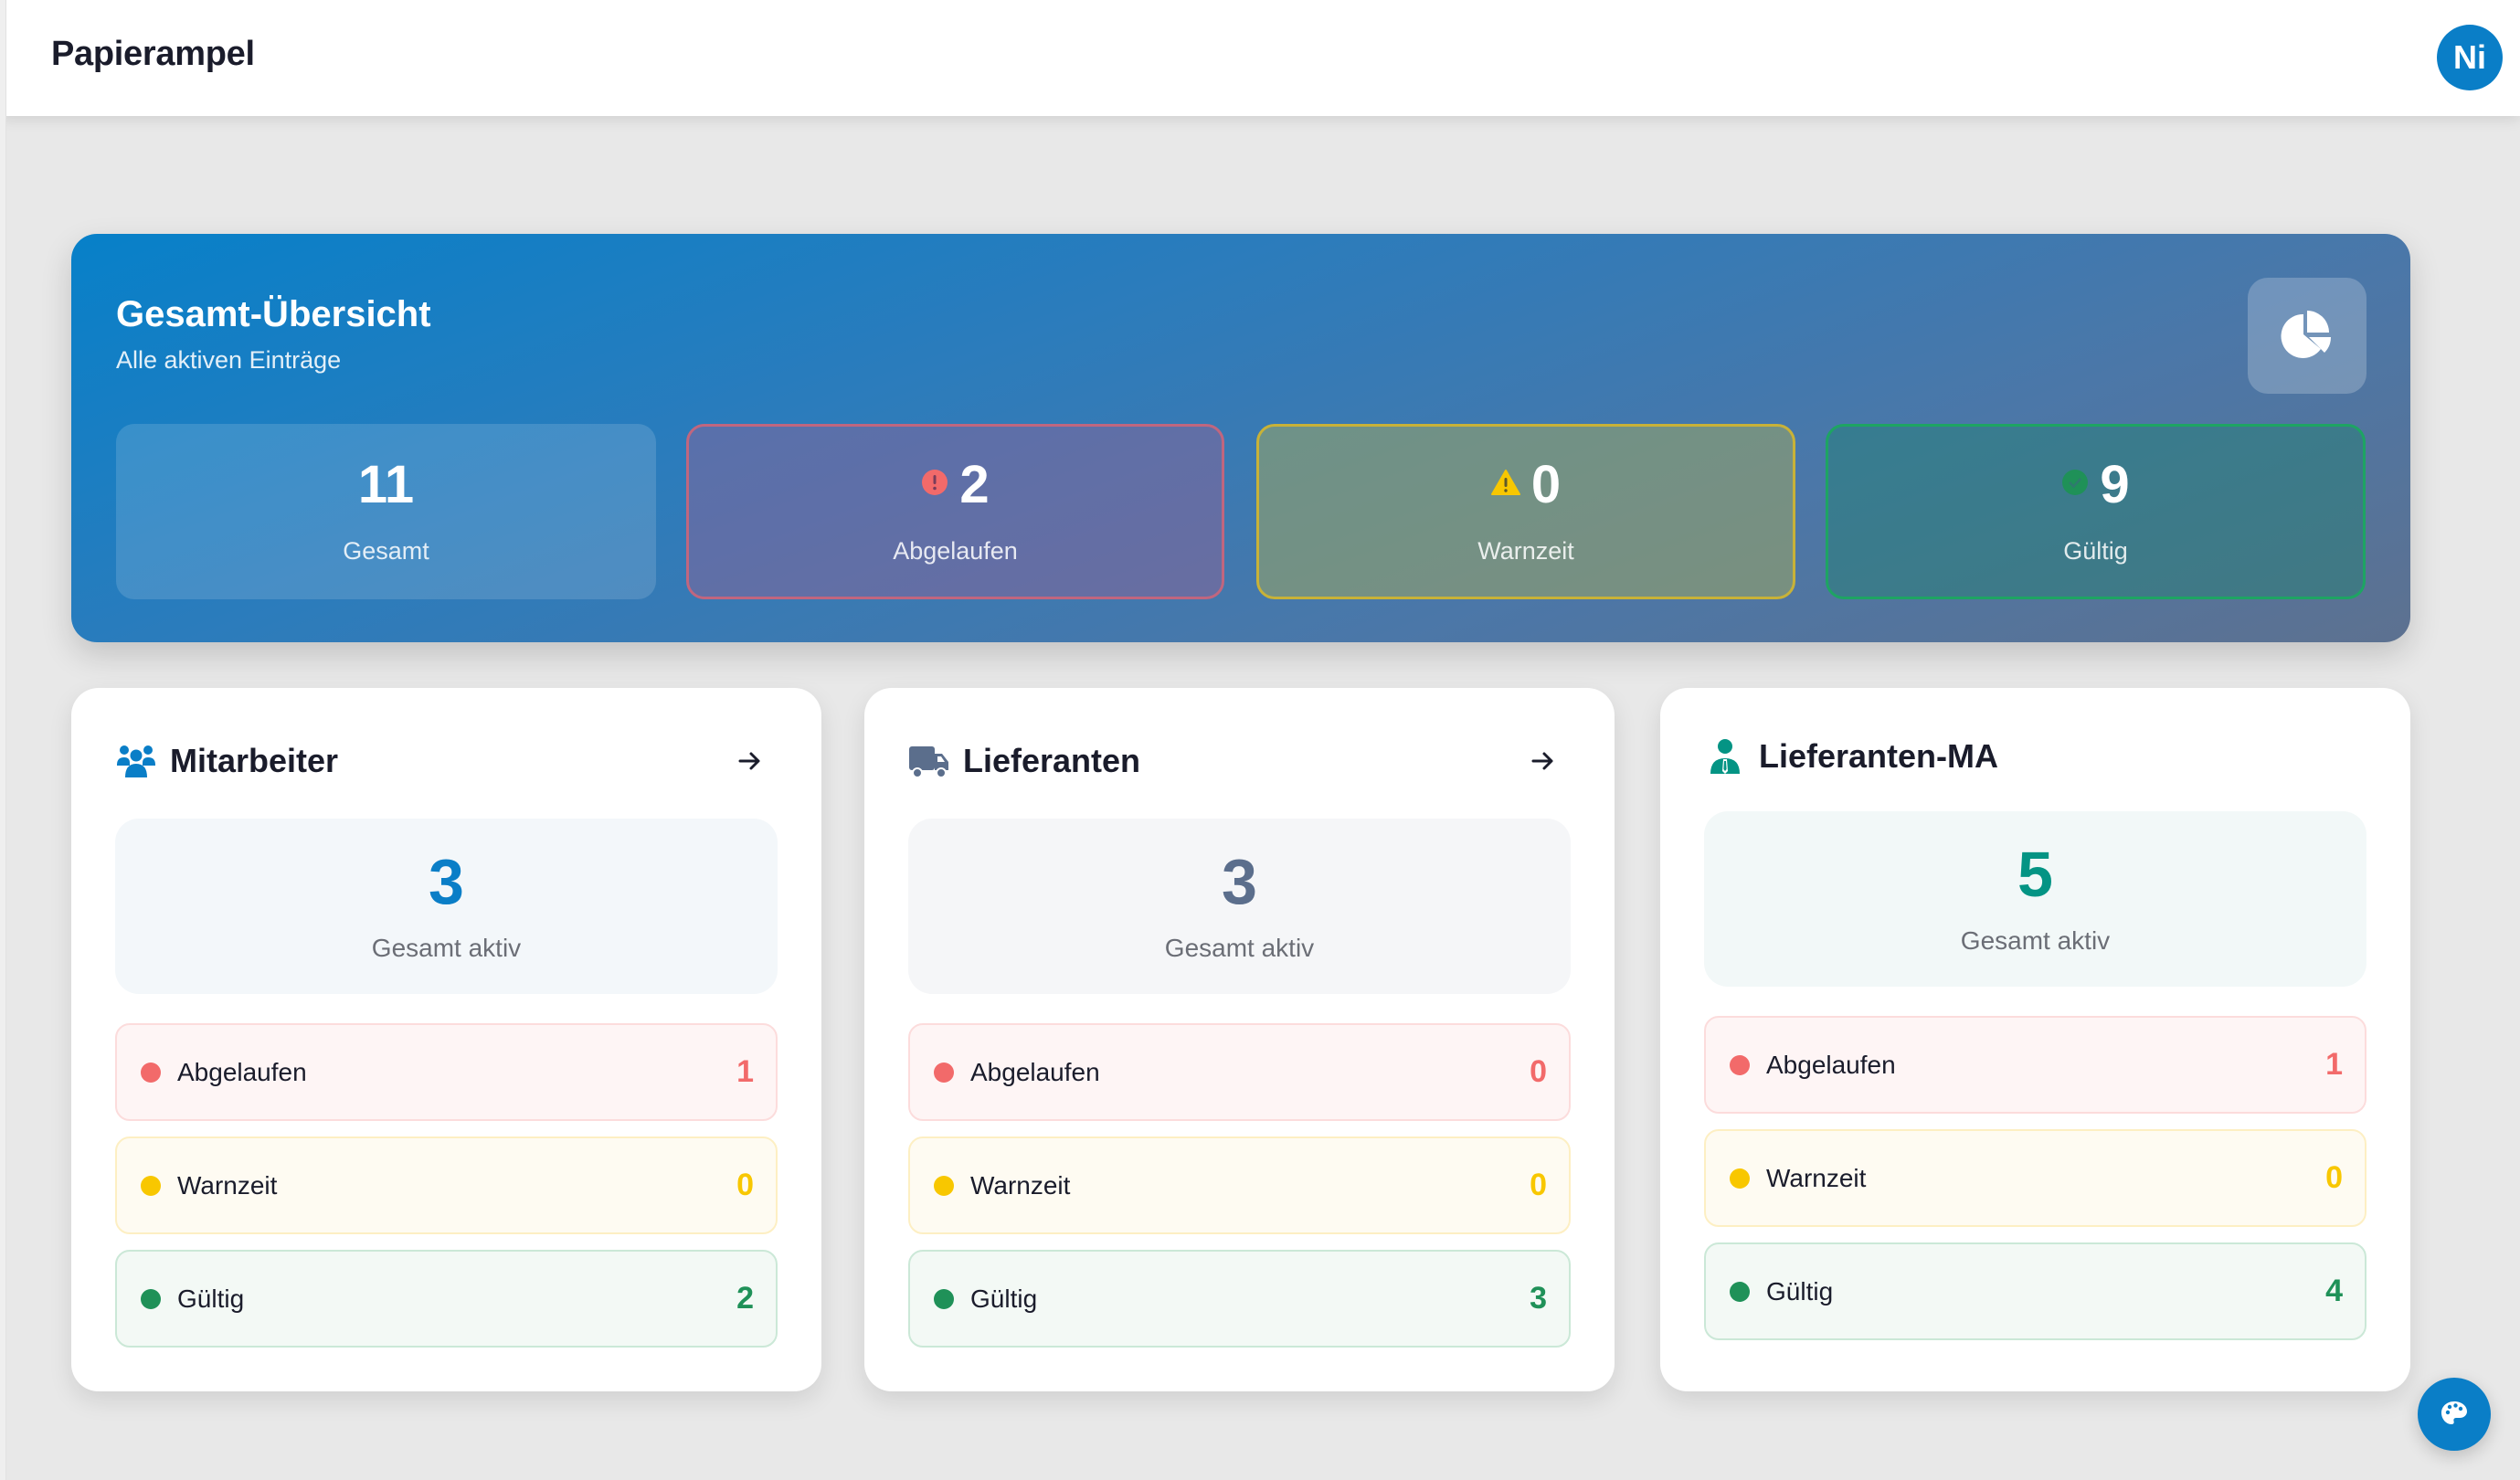 The image size is (2520, 1480). Describe the element at coordinates (1240, 761) in the screenshot. I see `card-header: Lieferanten` at that location.